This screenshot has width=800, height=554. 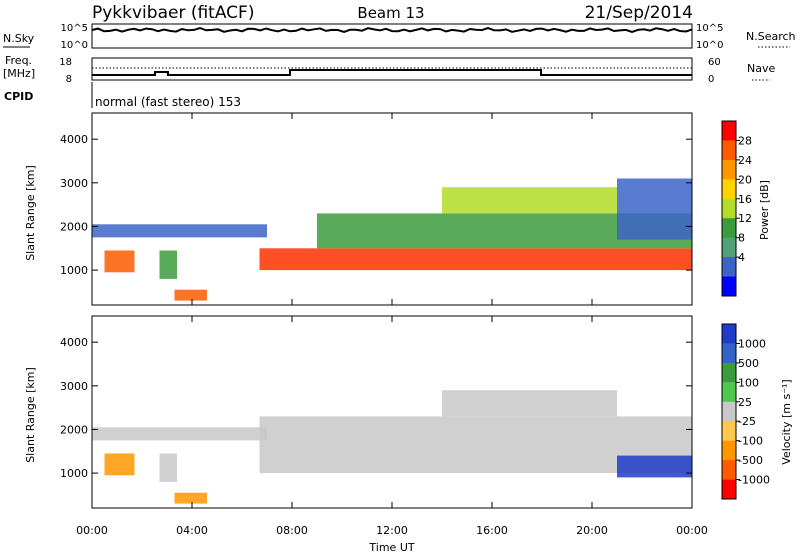 I want to click on x-tick-label-4: 16:00, so click(x=492, y=530).